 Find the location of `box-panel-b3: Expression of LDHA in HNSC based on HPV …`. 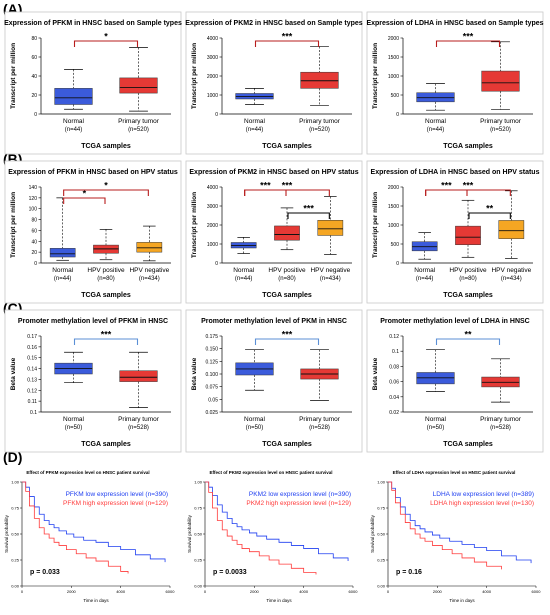

box-panel-b3: Expression of LDHA in HNSC based on HPV … is located at coordinates (455, 232).